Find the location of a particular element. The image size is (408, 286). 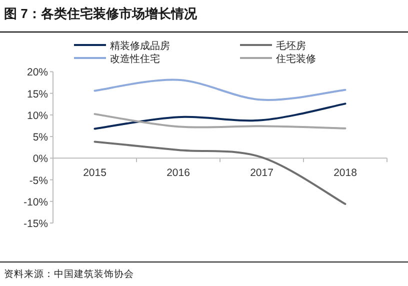

x-tick-label: 2018 is located at coordinates (346, 173).